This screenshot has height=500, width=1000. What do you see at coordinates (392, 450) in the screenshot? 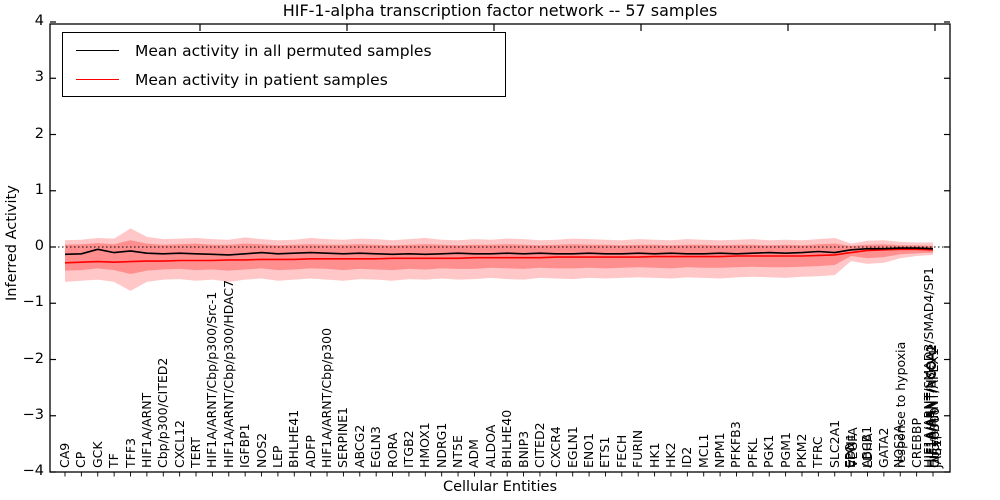
I see `x-tick-label: RORA` at bounding box center [392, 450].